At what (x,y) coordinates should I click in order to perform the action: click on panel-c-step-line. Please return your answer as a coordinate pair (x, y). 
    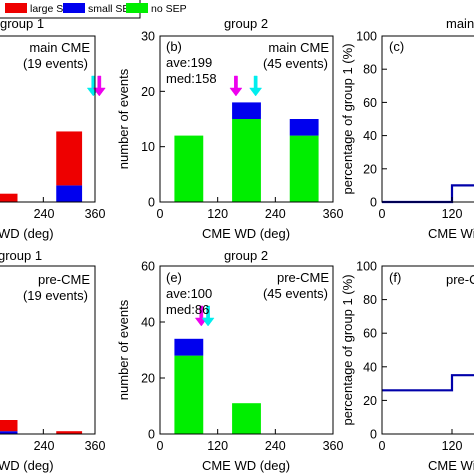
    Looking at the image, I should click on (428, 194).